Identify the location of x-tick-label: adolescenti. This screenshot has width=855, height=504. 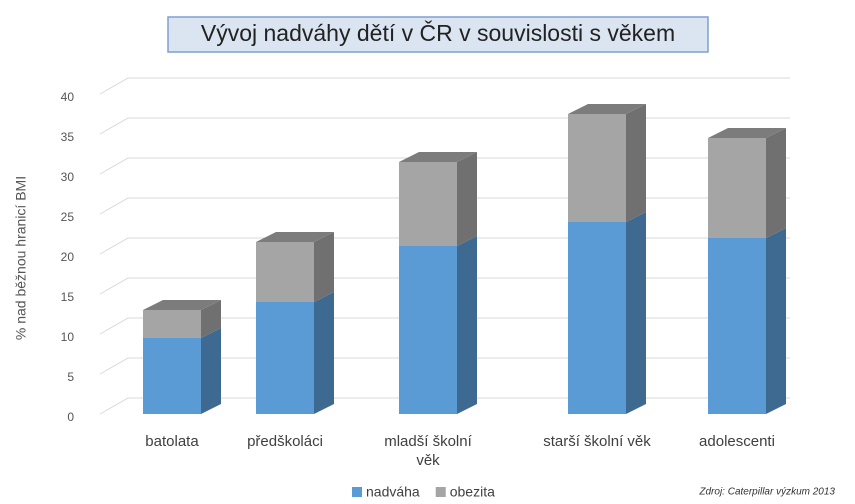
(737, 441).